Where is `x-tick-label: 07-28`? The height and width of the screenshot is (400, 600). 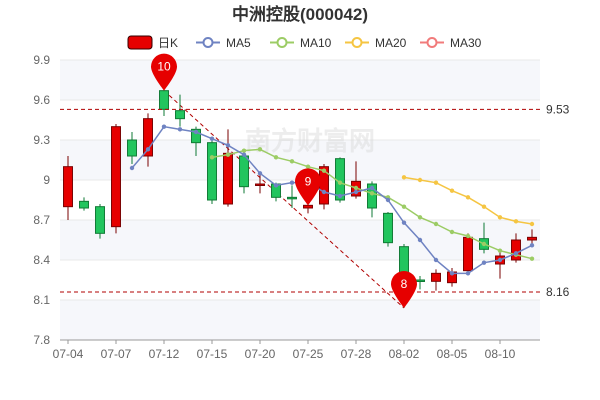
x-tick-label: 07-28 is located at coordinates (356, 354).